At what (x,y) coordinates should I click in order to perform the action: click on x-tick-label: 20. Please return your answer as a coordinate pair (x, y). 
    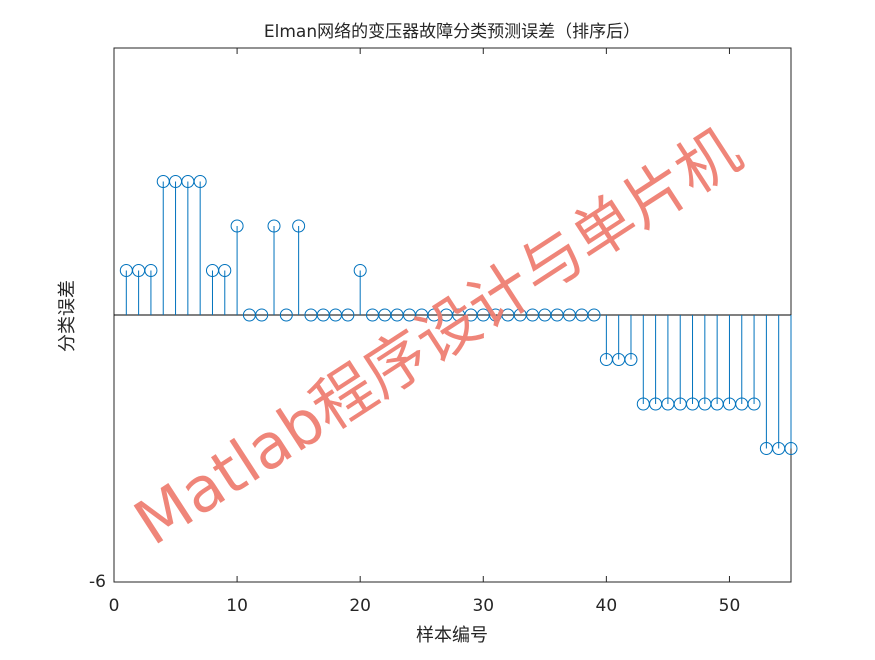
    Looking at the image, I should click on (360, 606).